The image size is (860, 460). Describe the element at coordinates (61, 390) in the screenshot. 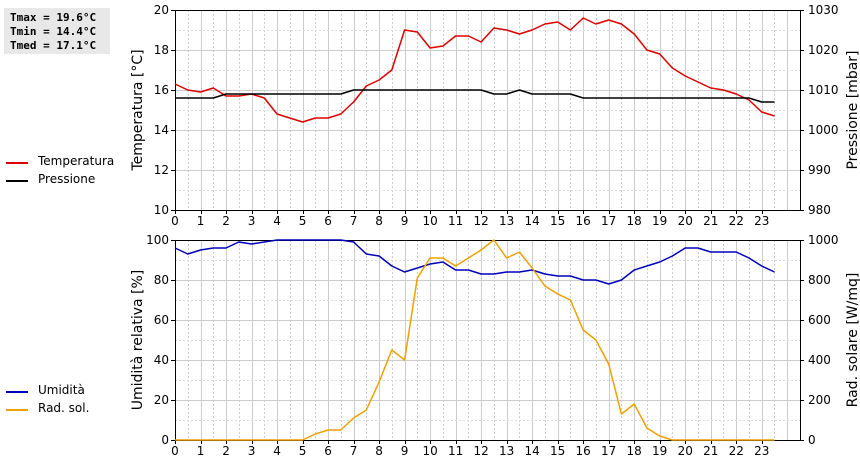

I see `legend-label-umidita: Umidità` at that location.